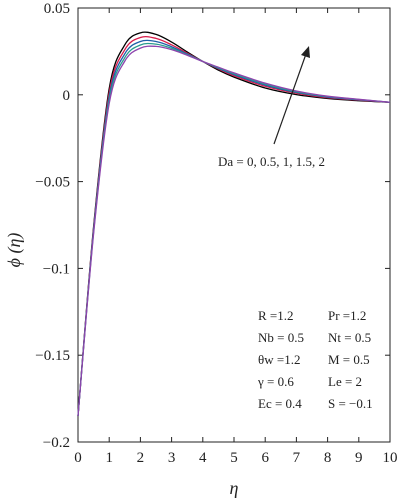  What do you see at coordinates (78, 458) in the screenshot?
I see `x-tick-label-0: 0` at bounding box center [78, 458].